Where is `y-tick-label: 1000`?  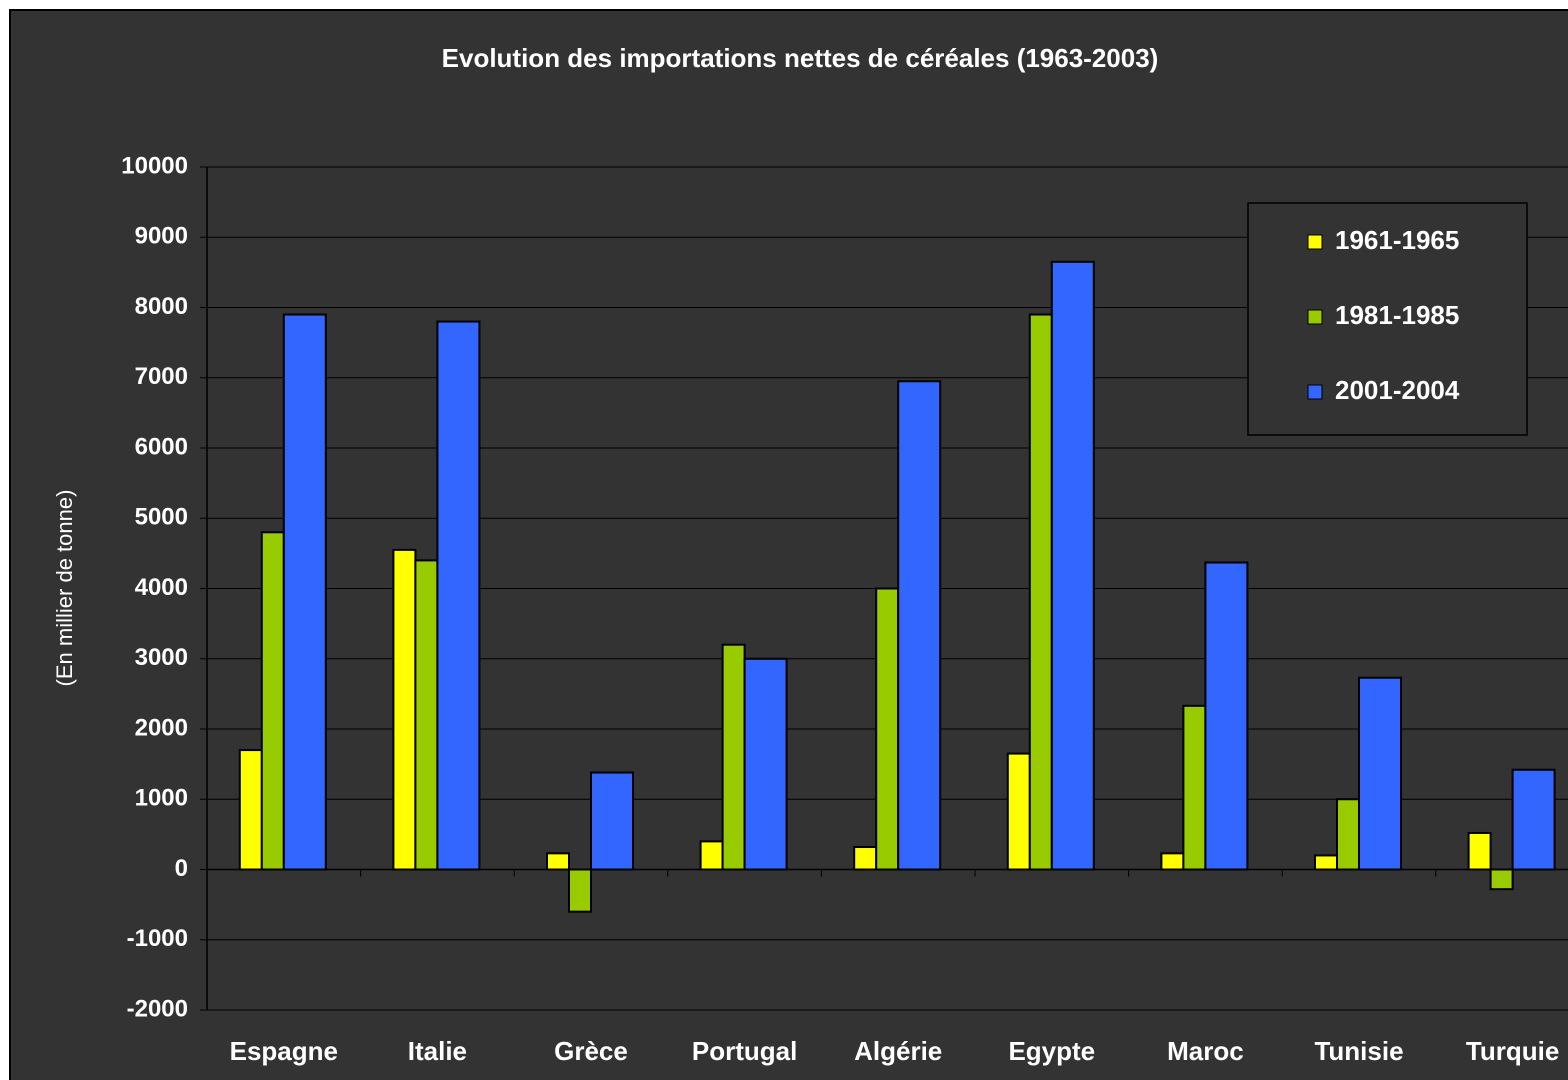
y-tick-label: 1000 is located at coordinates (161, 798).